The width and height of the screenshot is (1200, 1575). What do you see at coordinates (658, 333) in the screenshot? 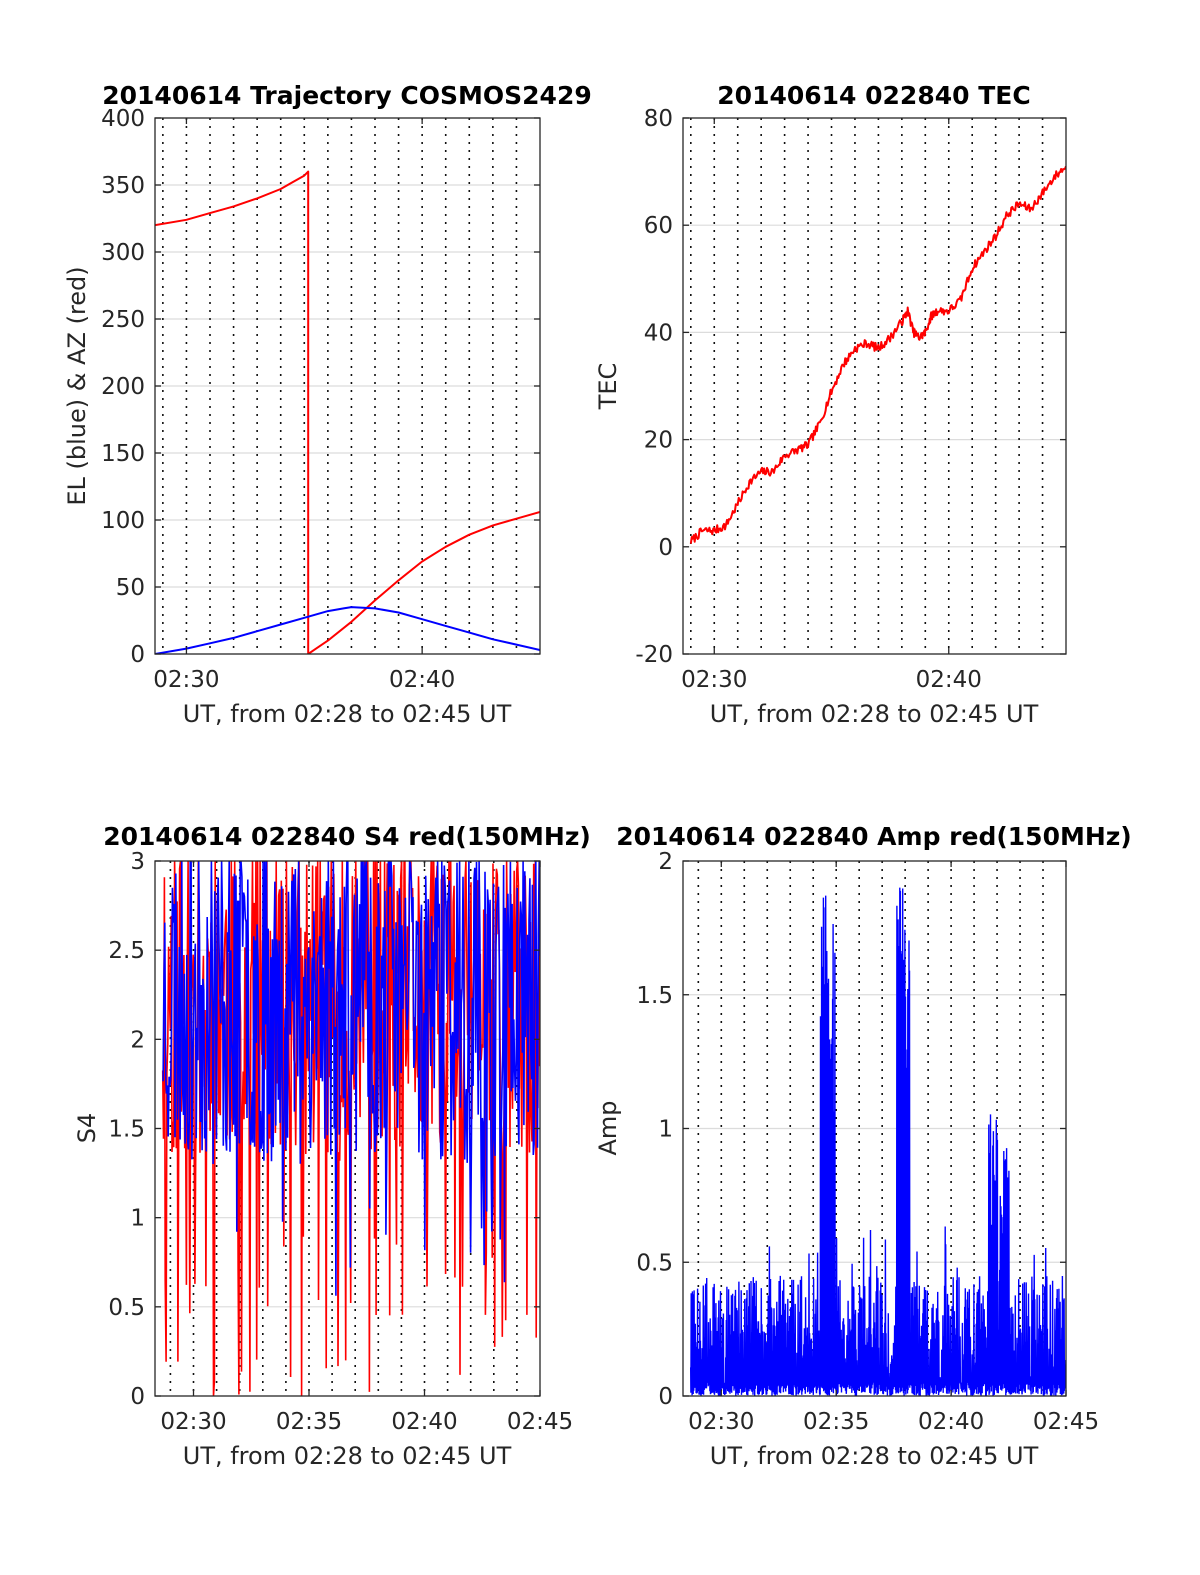
I see `y-tick-label: 40` at bounding box center [658, 333].